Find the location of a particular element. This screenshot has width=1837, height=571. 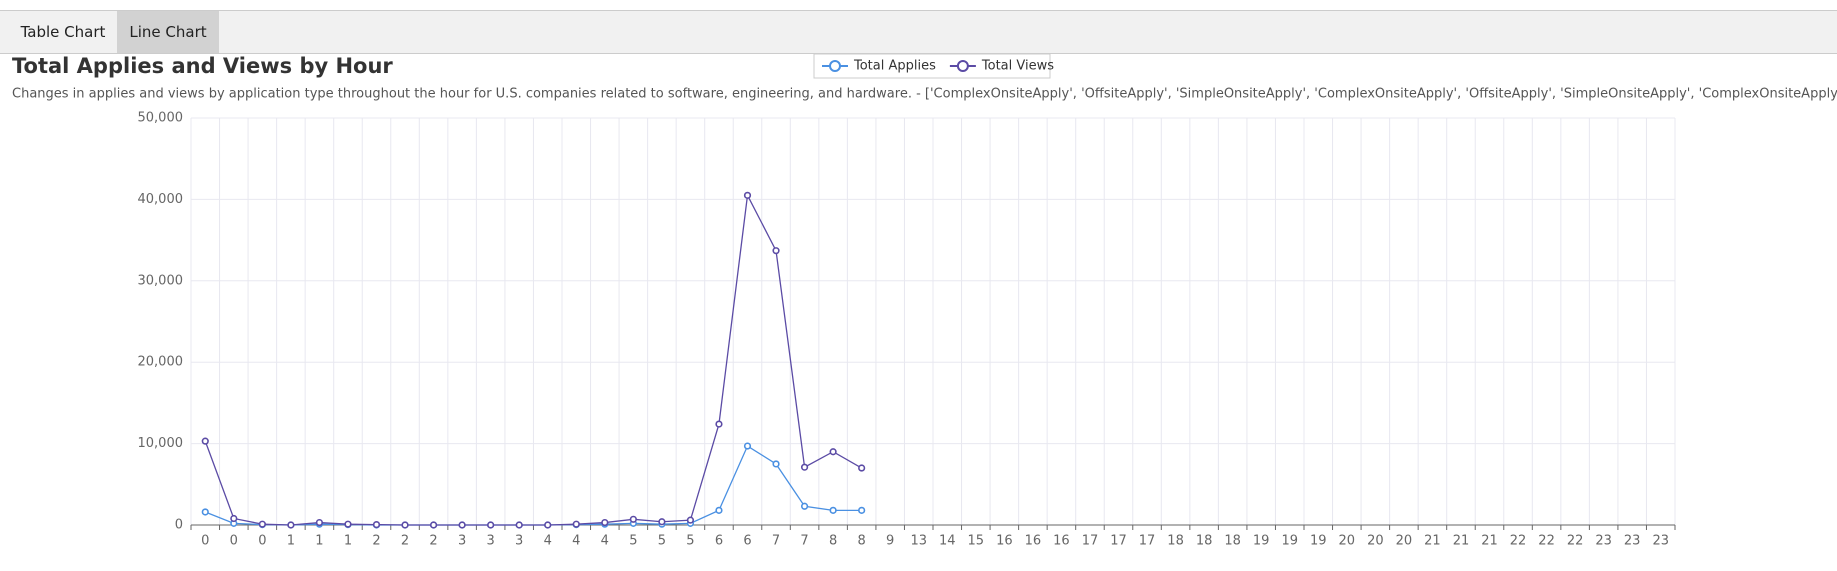

y-tick-label: 50,000 is located at coordinates (161, 118).